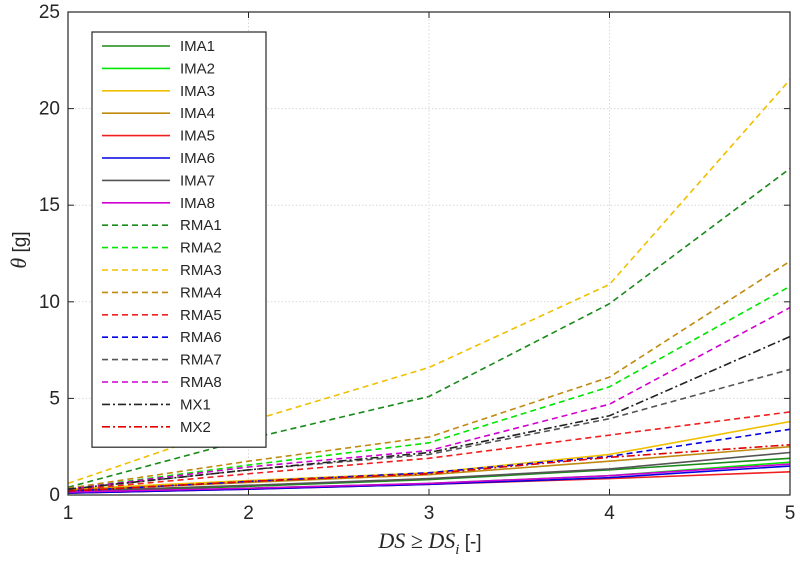  Describe the element at coordinates (201, 248) in the screenshot. I see `legend-label-rma2: RMA2` at that location.